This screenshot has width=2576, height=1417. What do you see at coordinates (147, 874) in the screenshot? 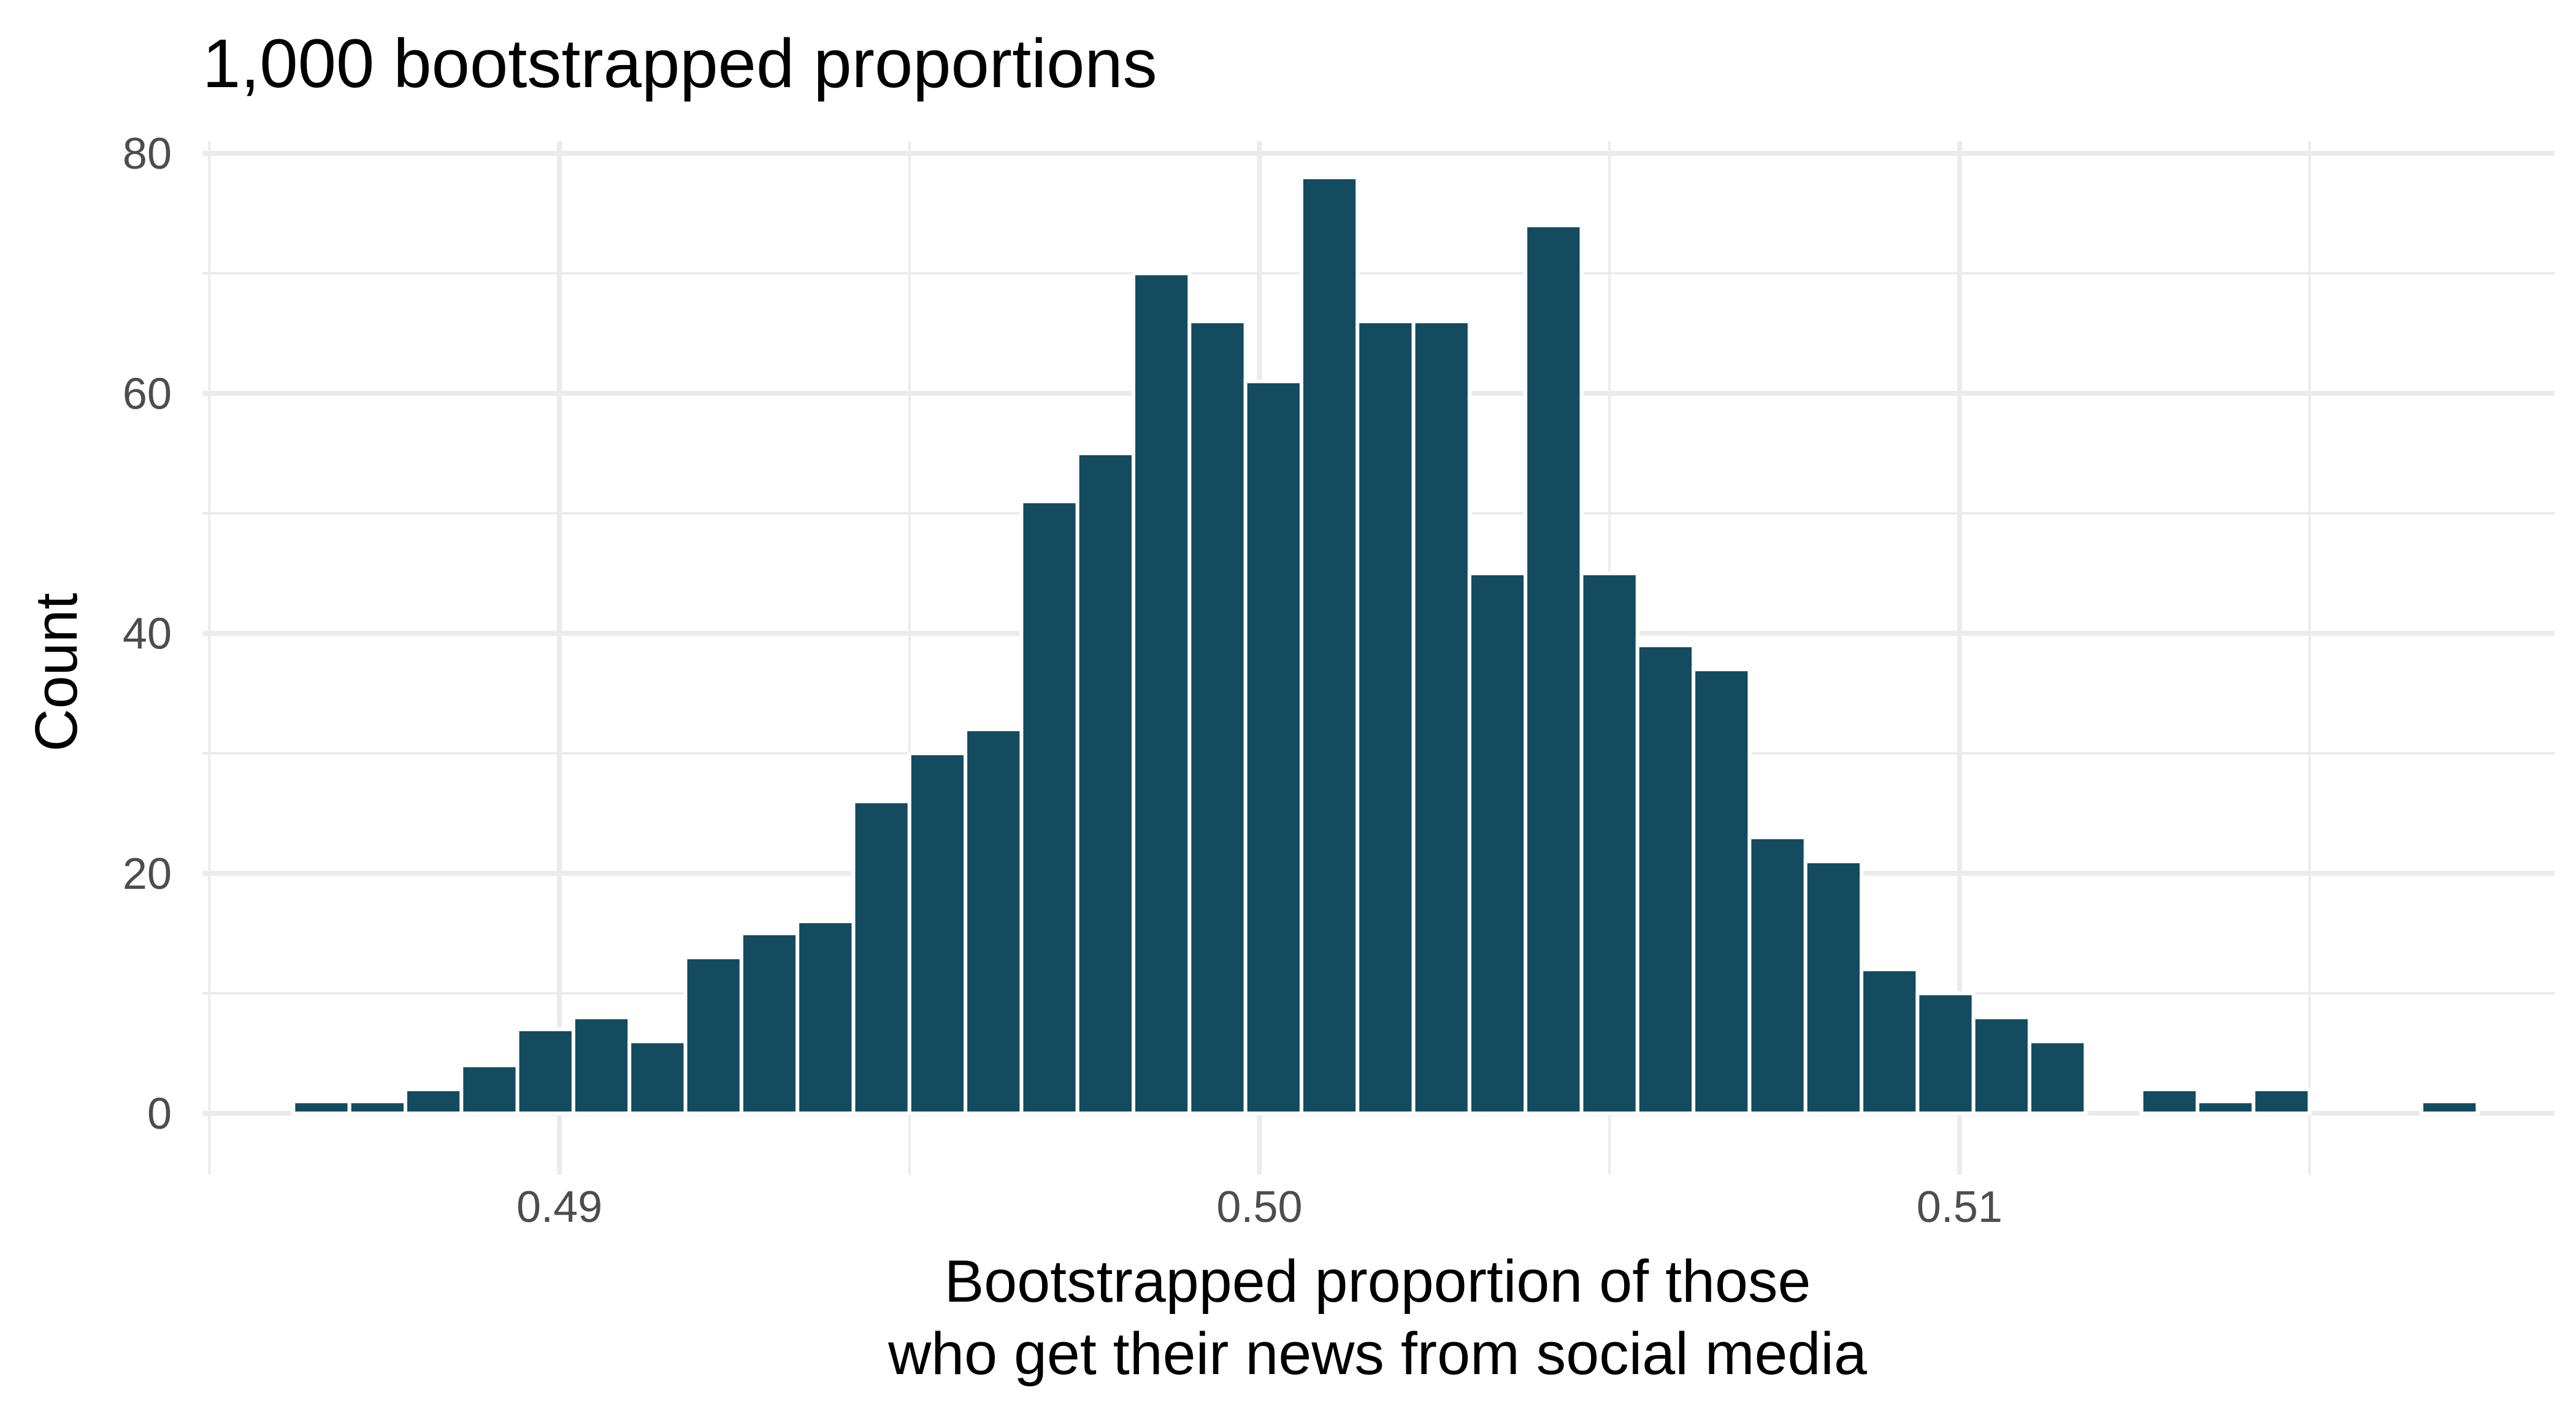
I see `y-tick-label: 20` at bounding box center [147, 874].